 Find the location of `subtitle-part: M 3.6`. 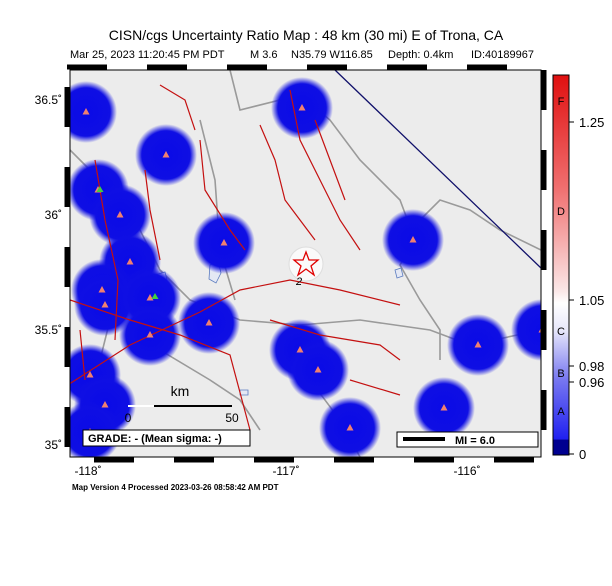

subtitle-part: M 3.6 is located at coordinates (264, 55).